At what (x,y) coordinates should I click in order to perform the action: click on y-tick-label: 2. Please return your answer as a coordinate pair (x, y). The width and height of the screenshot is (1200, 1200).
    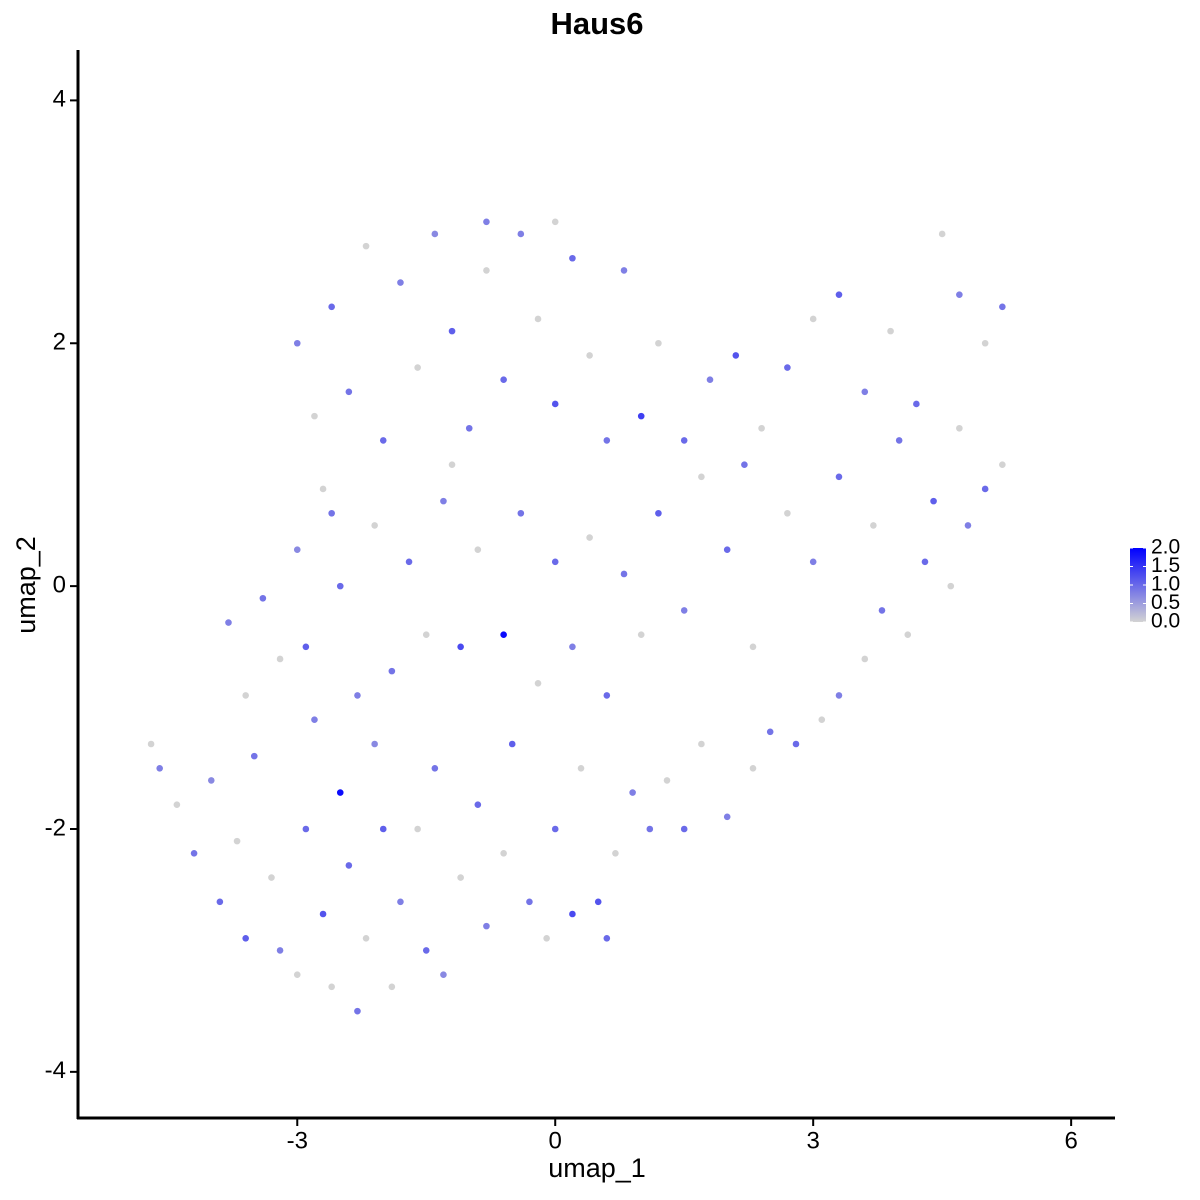
    Looking at the image, I should click on (59, 342).